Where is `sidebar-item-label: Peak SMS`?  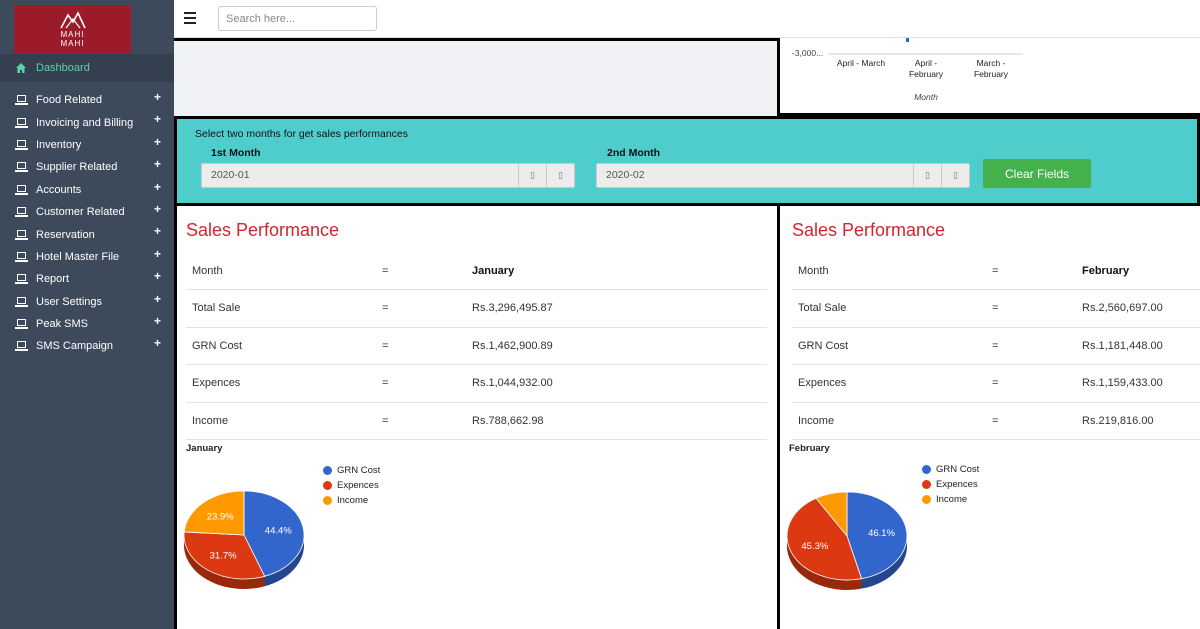
sidebar-item-label: Peak SMS is located at coordinates (62, 324).